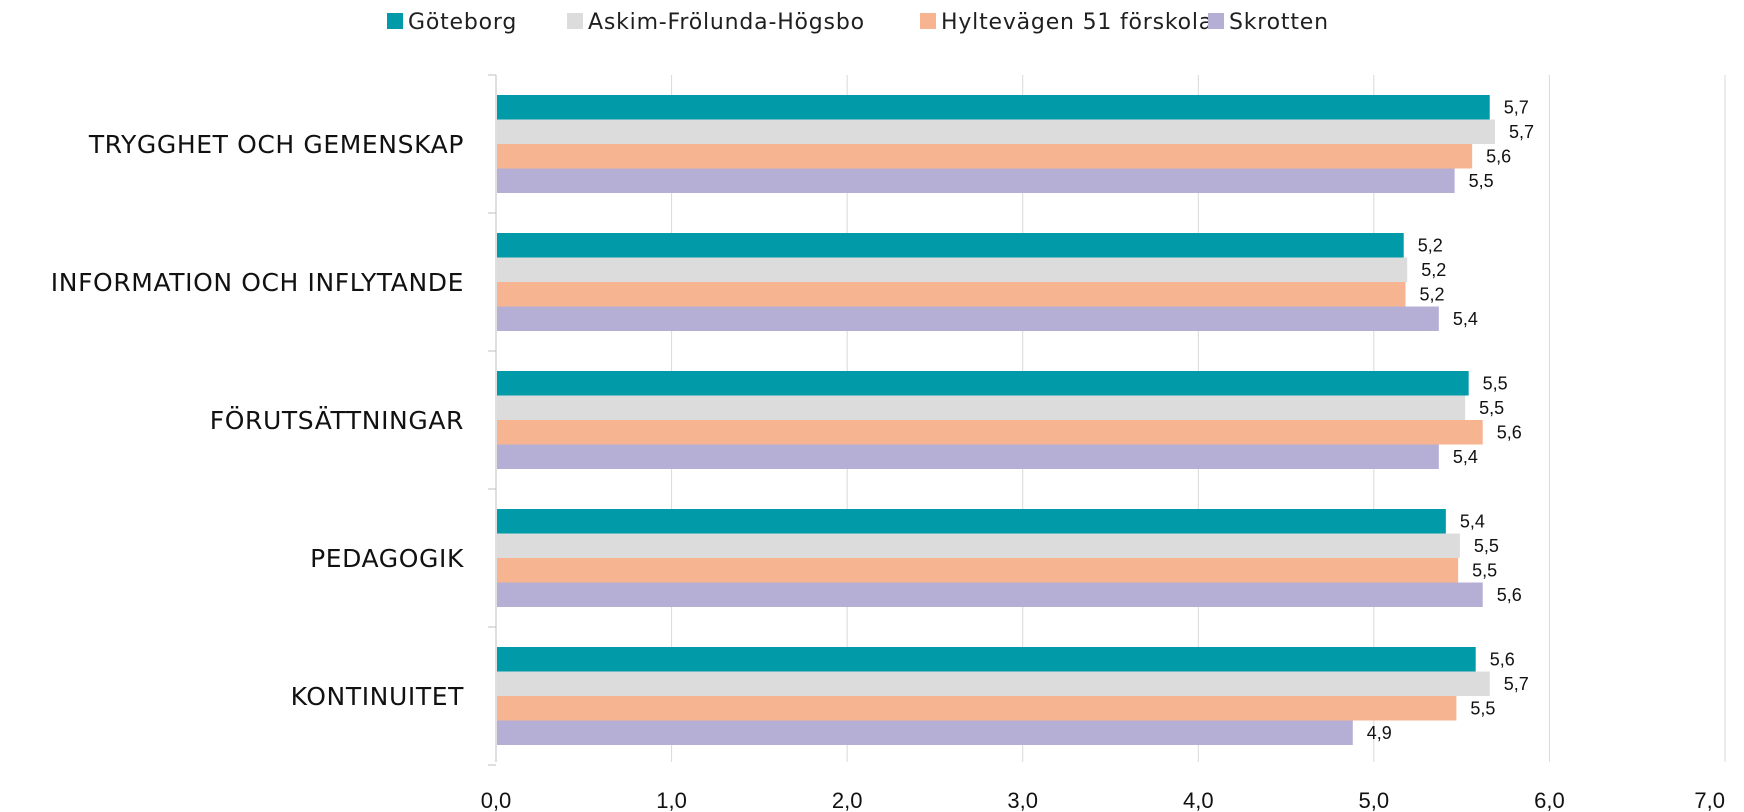 The image size is (1744, 812). Describe the element at coordinates (1374, 800) in the screenshot. I see `x-tick-label-5: 5,0` at that location.